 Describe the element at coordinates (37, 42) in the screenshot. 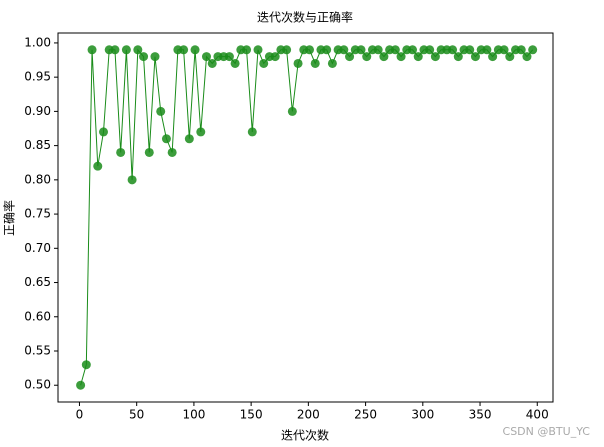

I see `y-tick-label: 1.00` at that location.